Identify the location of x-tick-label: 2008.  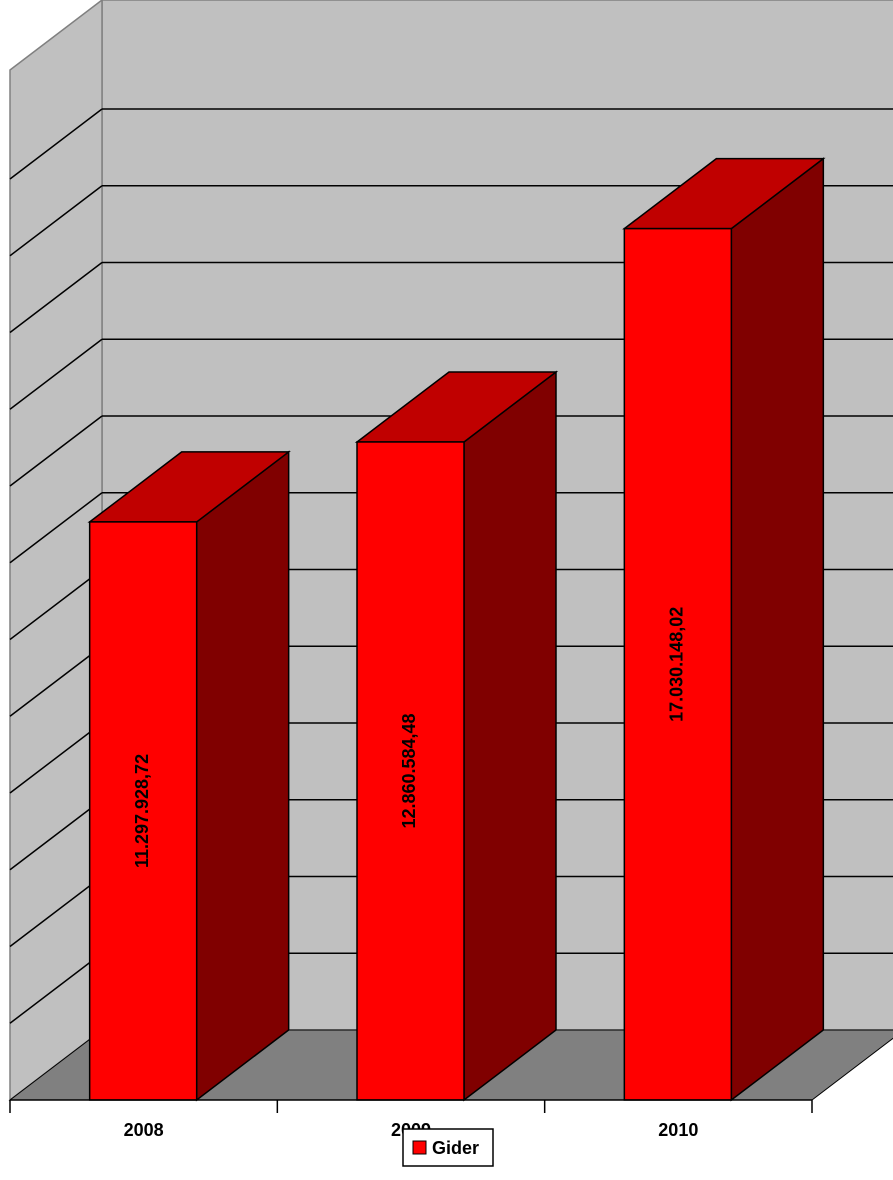
(144, 1130).